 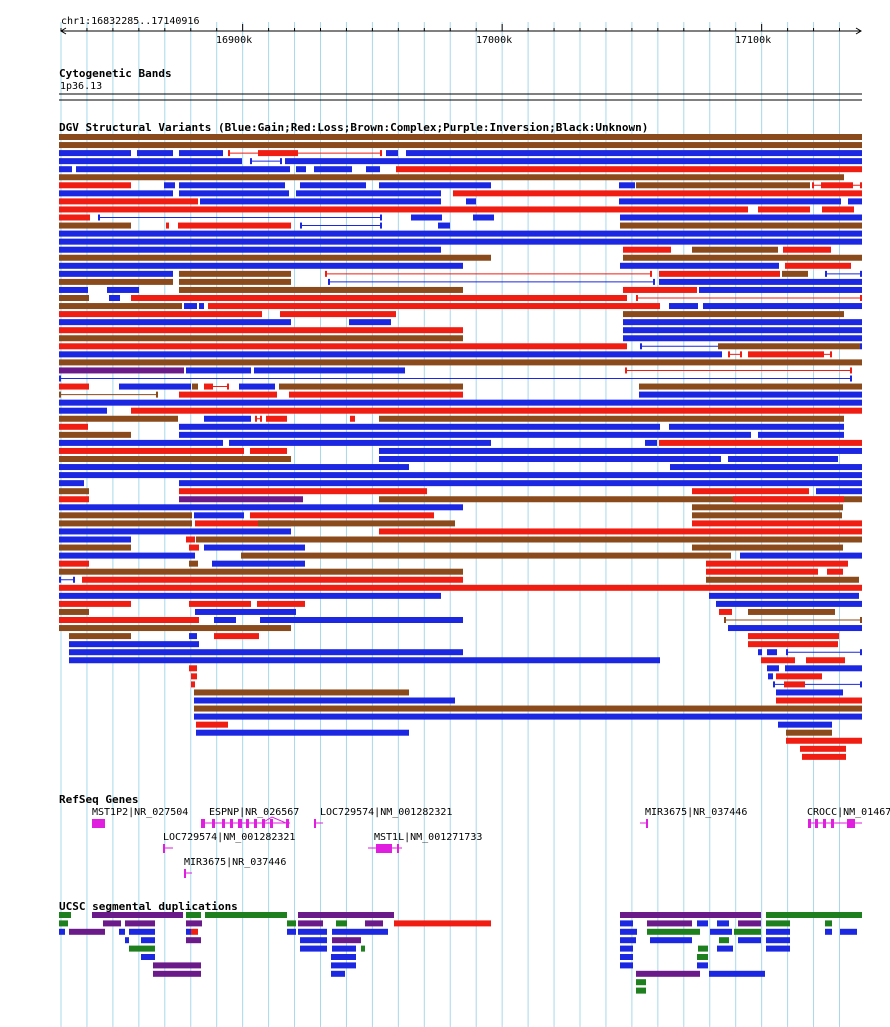 What do you see at coordinates (460, 97) in the screenshot?
I see `cytoband-bar` at bounding box center [460, 97].